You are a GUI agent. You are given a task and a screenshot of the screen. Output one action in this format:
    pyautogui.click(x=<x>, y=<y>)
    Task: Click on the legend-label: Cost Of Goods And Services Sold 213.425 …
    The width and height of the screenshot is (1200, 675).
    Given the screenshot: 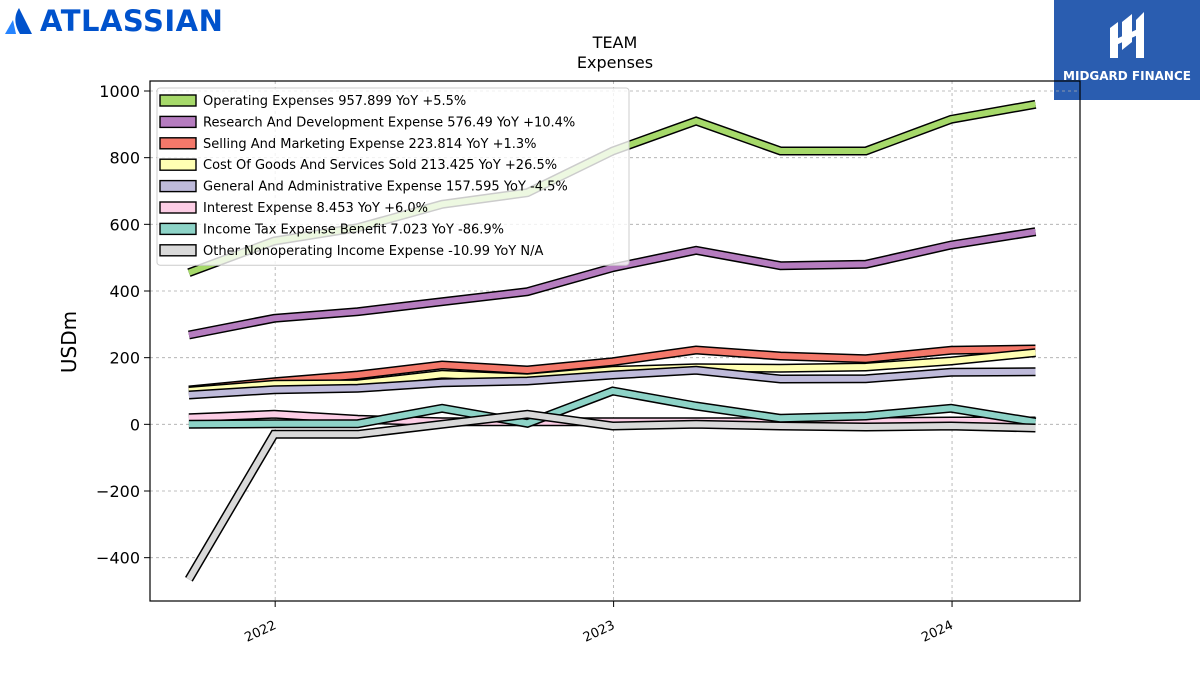 What is the action you would take?
    pyautogui.click(x=380, y=165)
    